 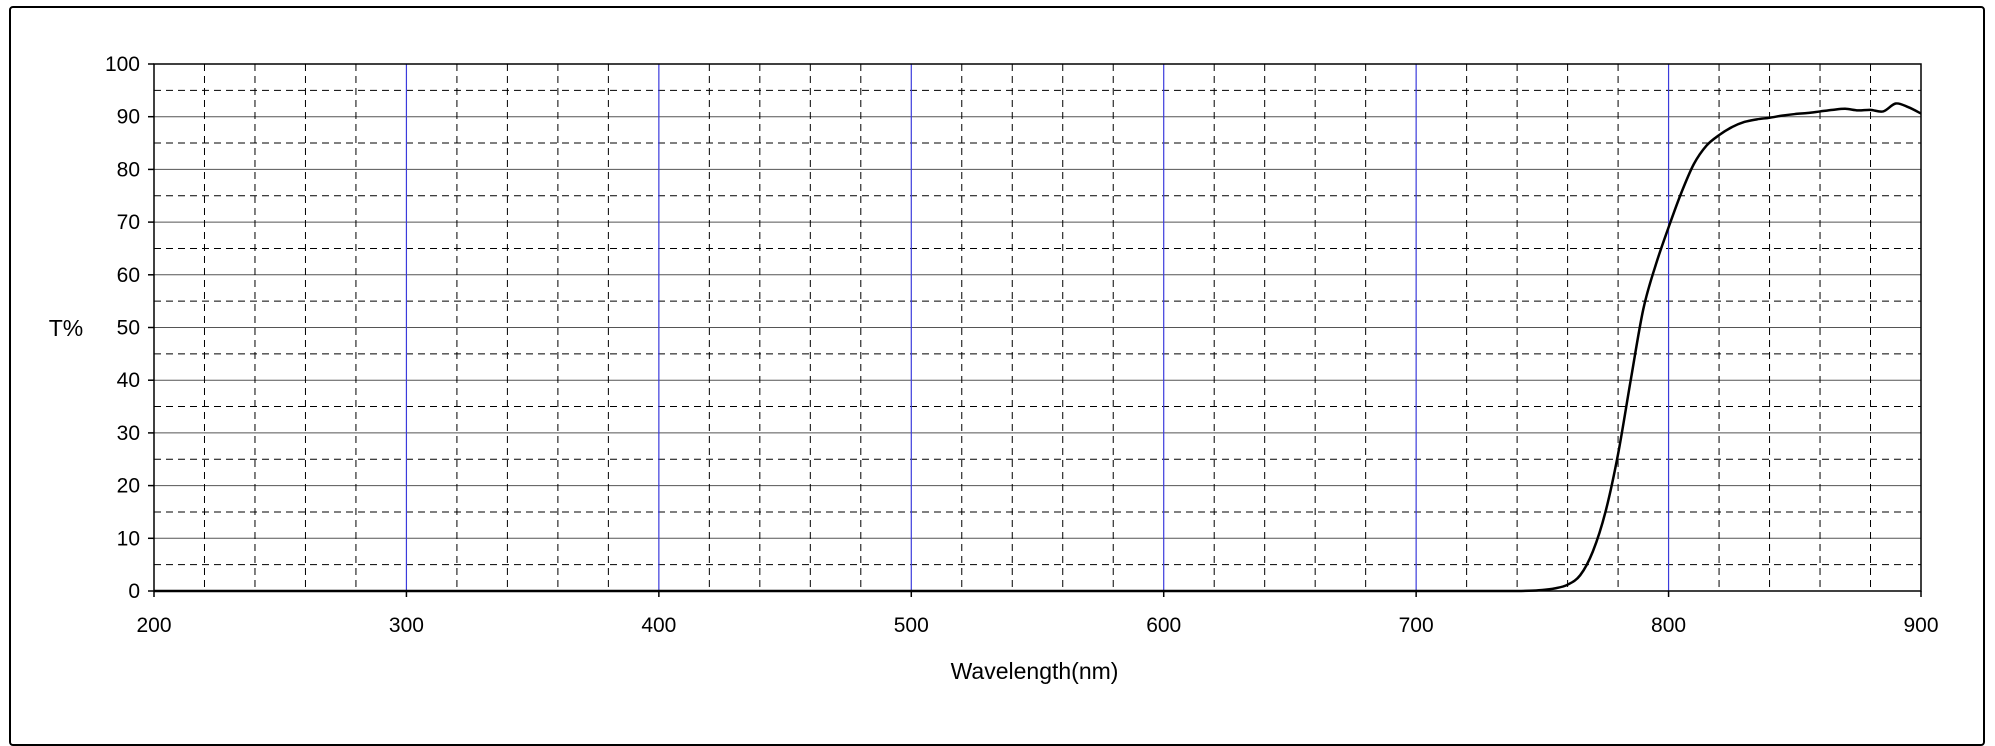 What do you see at coordinates (122, 64) in the screenshot?
I see `y-tick-label: 100` at bounding box center [122, 64].